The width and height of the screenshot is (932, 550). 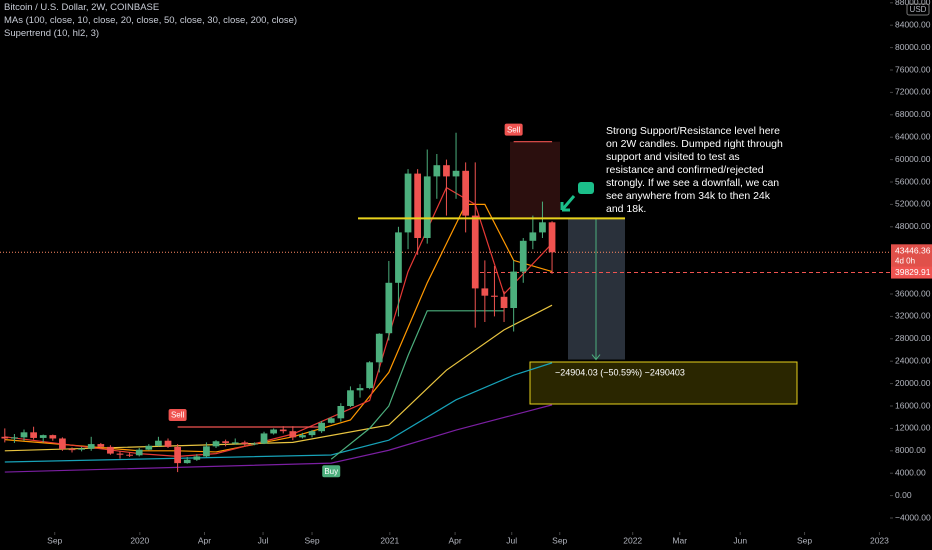 What do you see at coordinates (913, 338) in the screenshot?
I see `y-tick-label: 28000.00` at bounding box center [913, 338].